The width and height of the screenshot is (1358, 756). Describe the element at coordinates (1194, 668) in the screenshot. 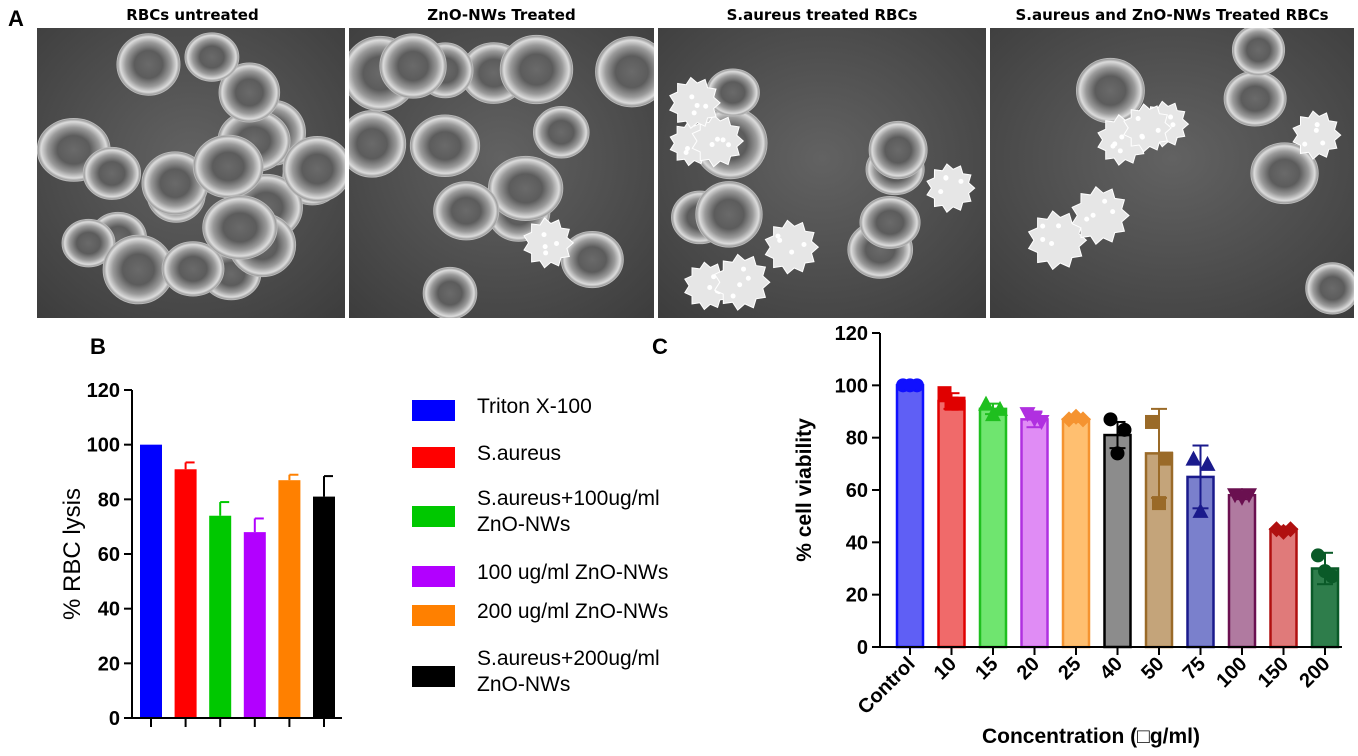

I see `x-tick-label: 75` at that location.